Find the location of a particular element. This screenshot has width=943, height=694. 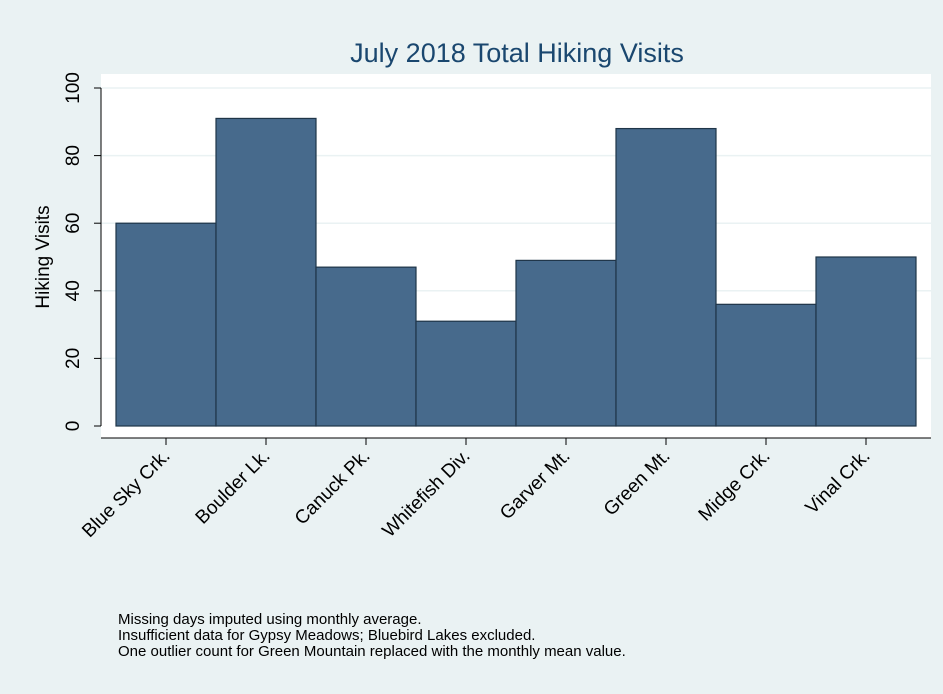

y-axis-label: Hiking Visits is located at coordinates (43, 256).